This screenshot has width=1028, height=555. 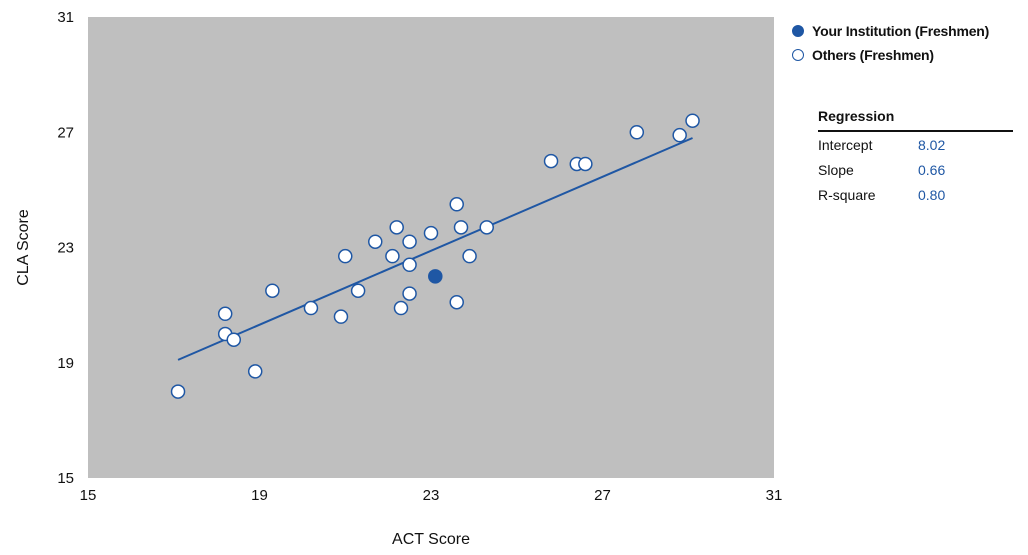 What do you see at coordinates (901, 31) in the screenshot?
I see `legend-label: Your Institution (Freshmen)` at bounding box center [901, 31].